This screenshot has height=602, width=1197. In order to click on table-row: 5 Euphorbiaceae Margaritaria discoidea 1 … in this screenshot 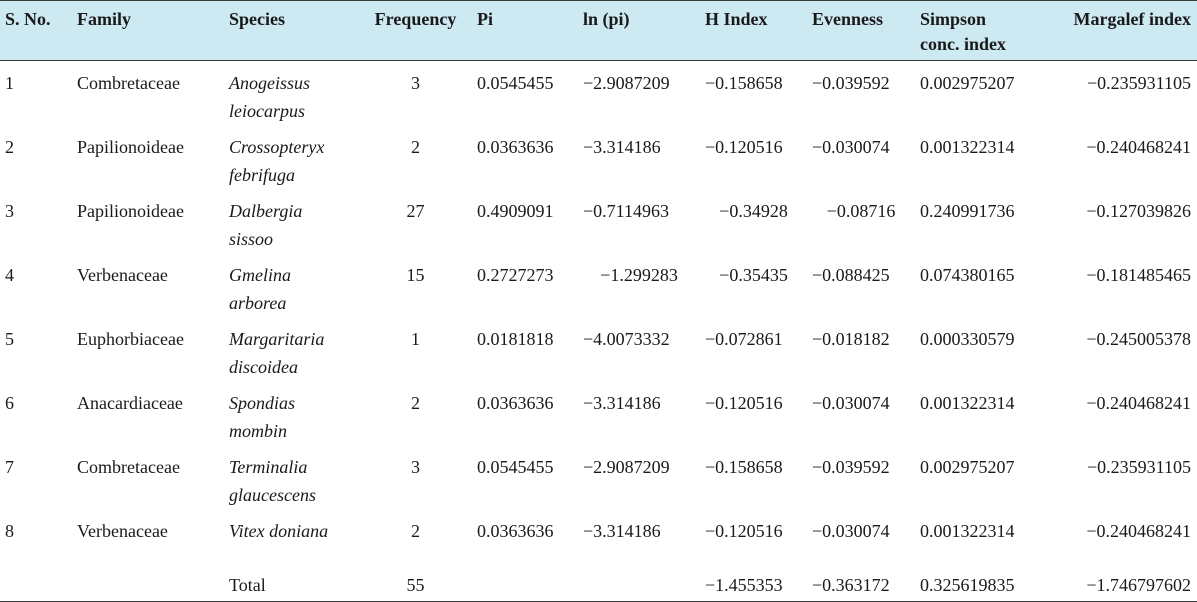, I will do `click(598, 349)`.